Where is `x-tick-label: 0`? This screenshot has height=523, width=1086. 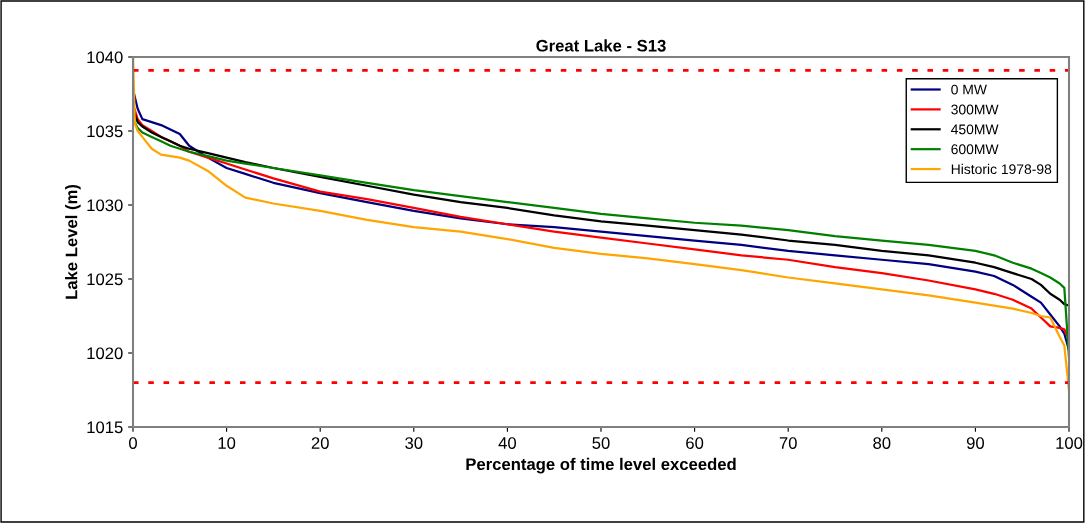 x-tick-label: 0 is located at coordinates (133, 443).